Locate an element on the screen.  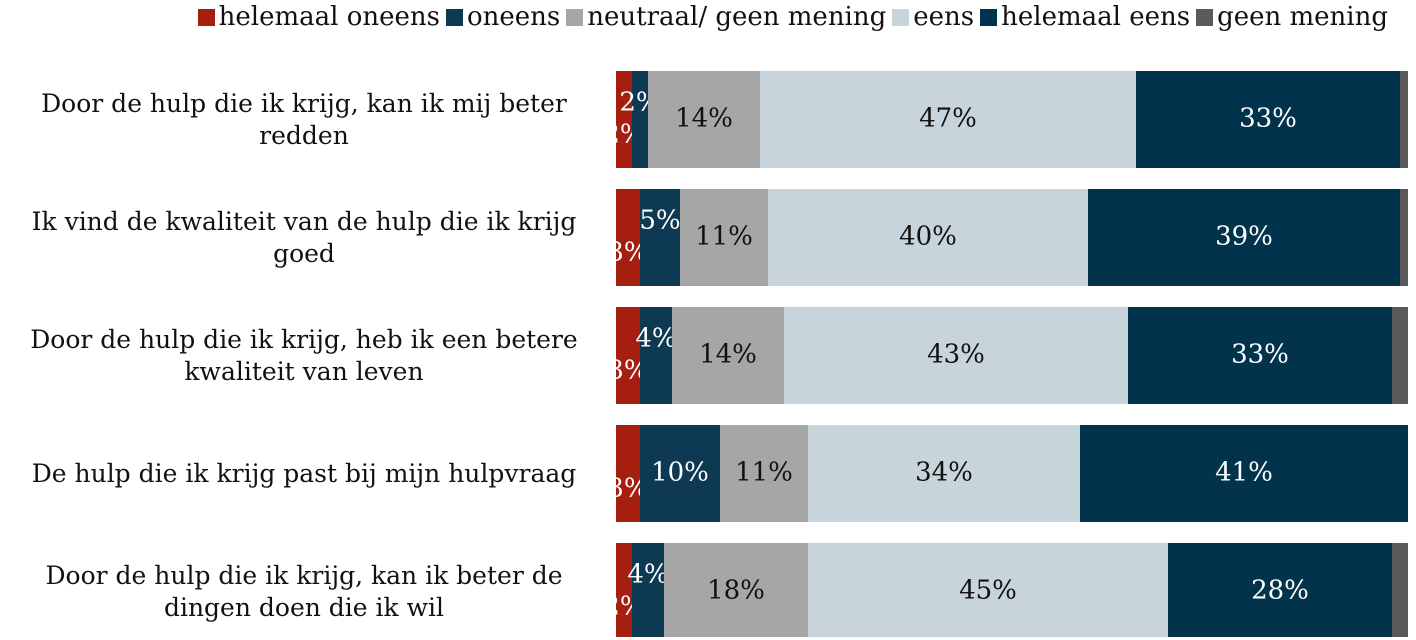
data-label: 47% is located at coordinates (948, 119).